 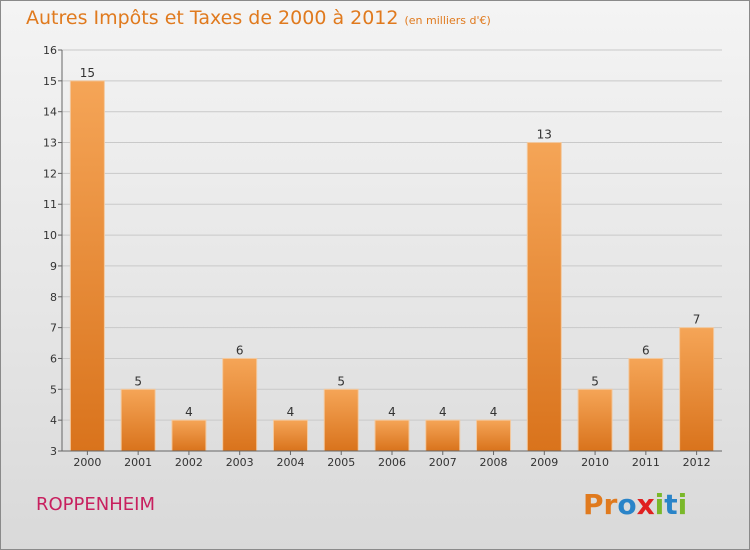 I want to click on data-label-2011: 6, so click(x=646, y=350).